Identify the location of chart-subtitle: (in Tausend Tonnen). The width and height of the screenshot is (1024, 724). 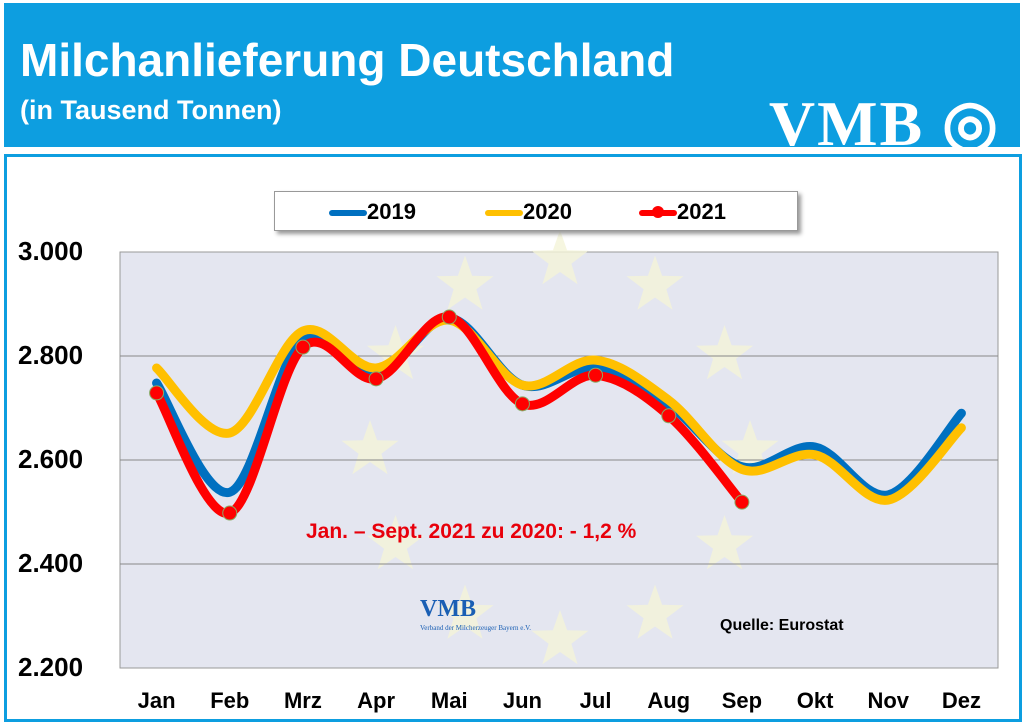
(151, 110).